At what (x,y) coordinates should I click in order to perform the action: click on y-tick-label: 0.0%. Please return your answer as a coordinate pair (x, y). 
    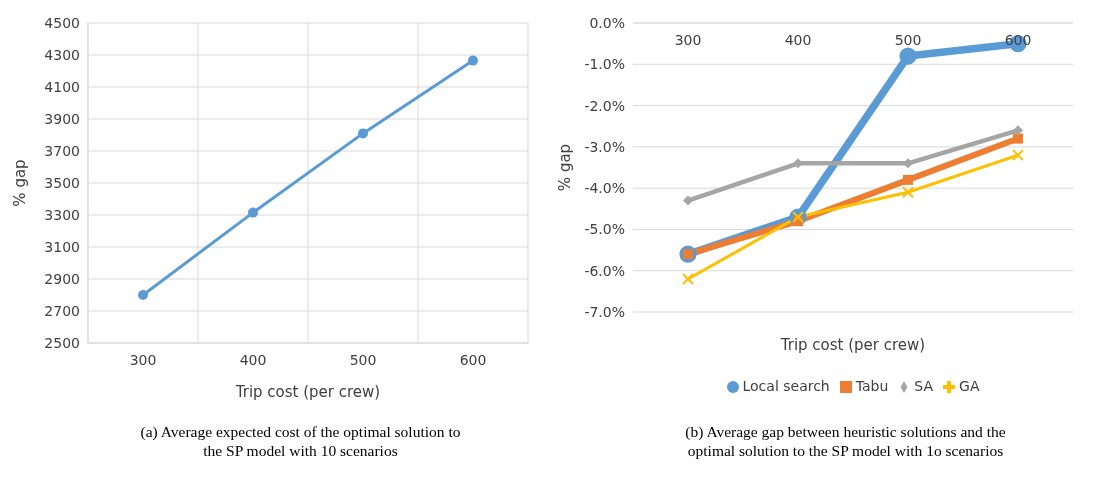
    Looking at the image, I should click on (607, 22).